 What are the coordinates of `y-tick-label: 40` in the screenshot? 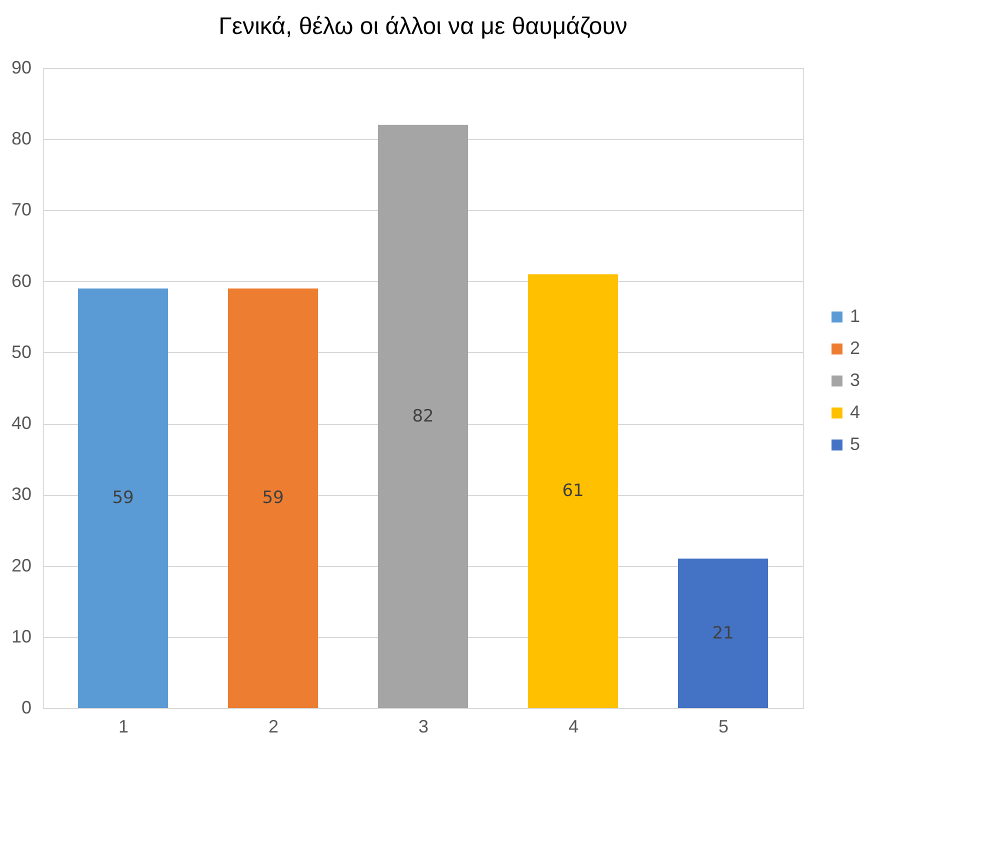 It's located at (21, 423).